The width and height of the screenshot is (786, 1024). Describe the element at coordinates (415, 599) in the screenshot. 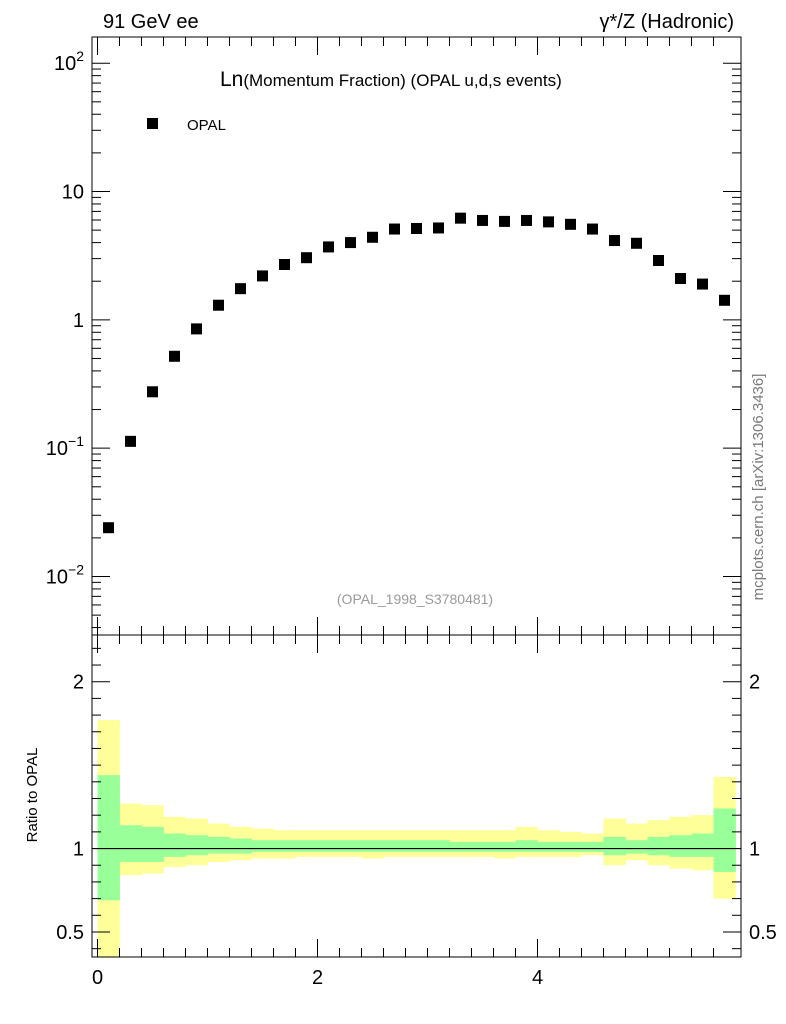

I see `analysis-label: (OPAL_1998_S3780481)` at that location.